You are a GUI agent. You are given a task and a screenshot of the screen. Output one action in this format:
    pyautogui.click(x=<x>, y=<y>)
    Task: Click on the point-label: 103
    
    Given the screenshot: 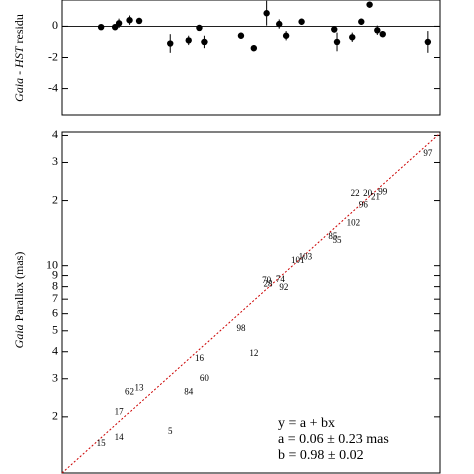 What is the action you would take?
    pyautogui.click(x=306, y=257)
    